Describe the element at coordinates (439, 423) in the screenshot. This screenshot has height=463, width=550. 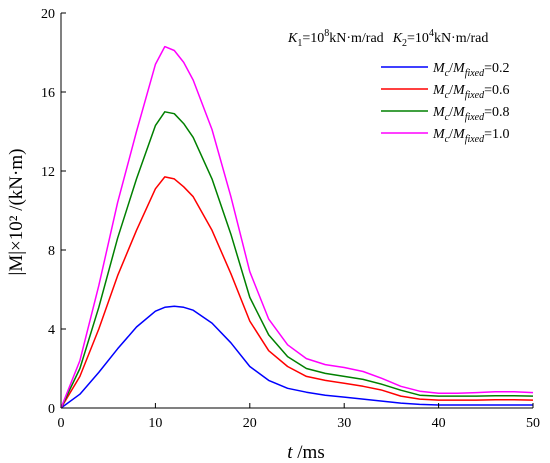
I see `x-tick-label: 40` at that location.